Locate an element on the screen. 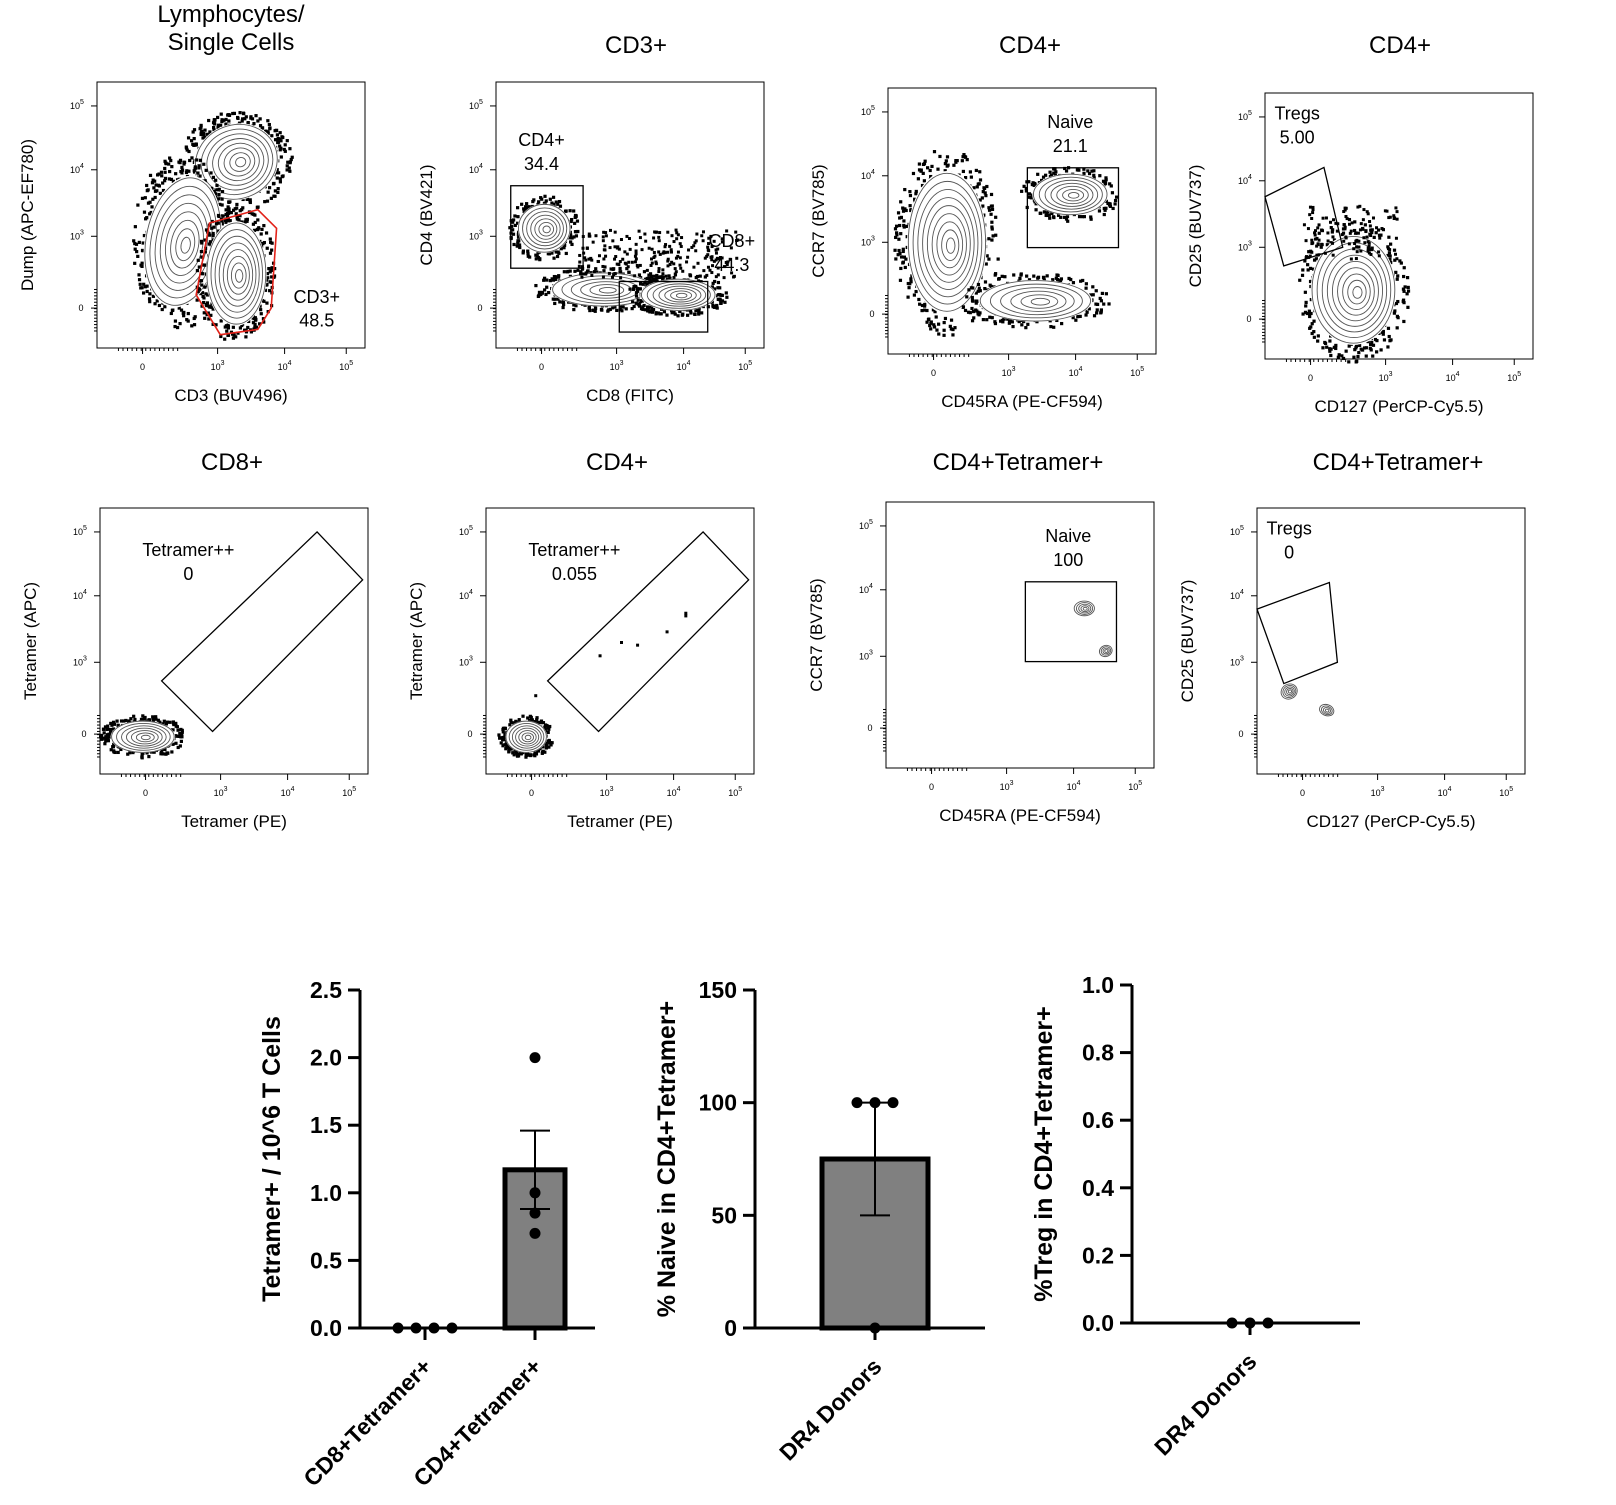 This screenshot has height=1505, width=1616. gate-value: 0.055 is located at coordinates (574, 574).